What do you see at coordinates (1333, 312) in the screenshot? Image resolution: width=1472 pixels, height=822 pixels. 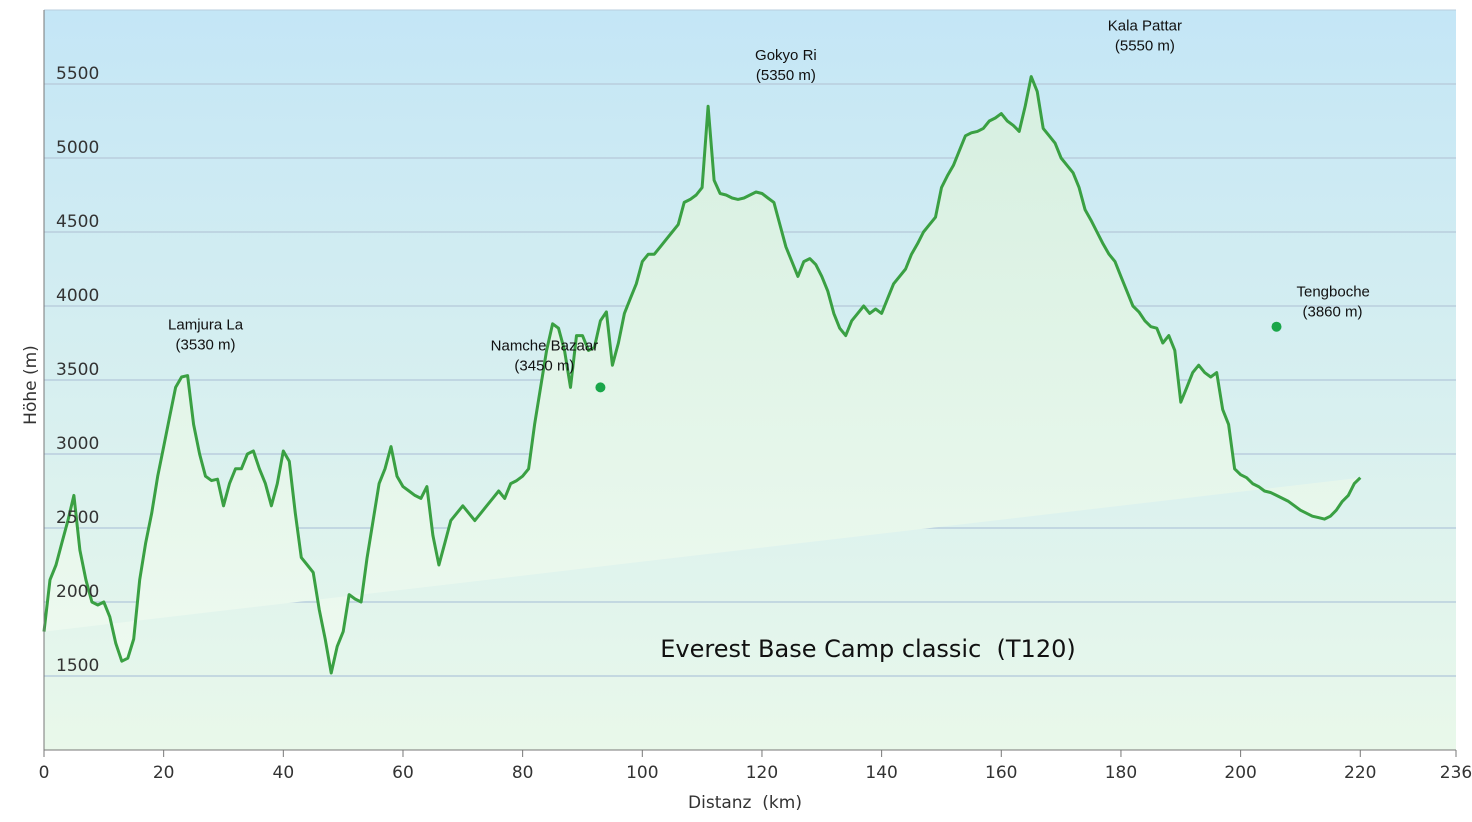 I see `annotation-elevation: (3860 m)` at bounding box center [1333, 312].